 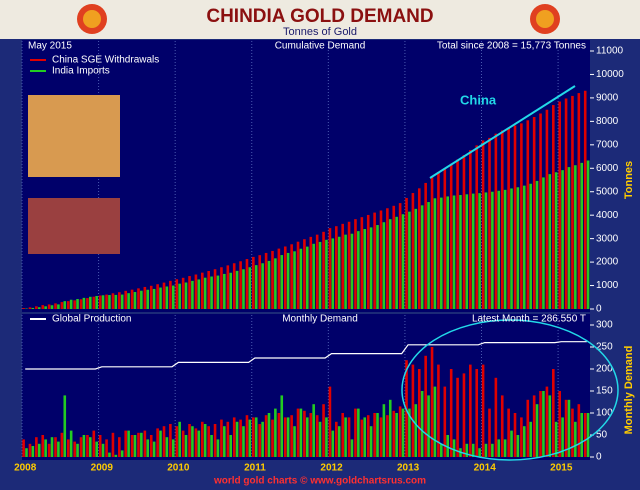 What do you see at coordinates (561, 468) in the screenshot?
I see `x-tick-label: 2015` at bounding box center [561, 468].